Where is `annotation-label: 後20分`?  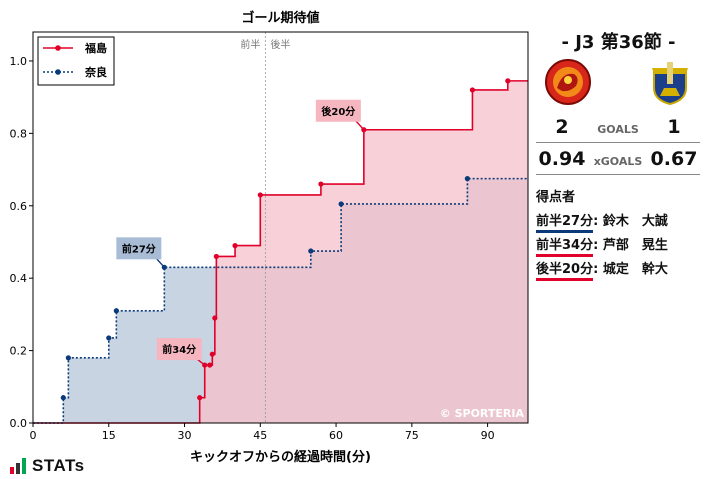
annotation-label: 後20分 is located at coordinates (338, 111).